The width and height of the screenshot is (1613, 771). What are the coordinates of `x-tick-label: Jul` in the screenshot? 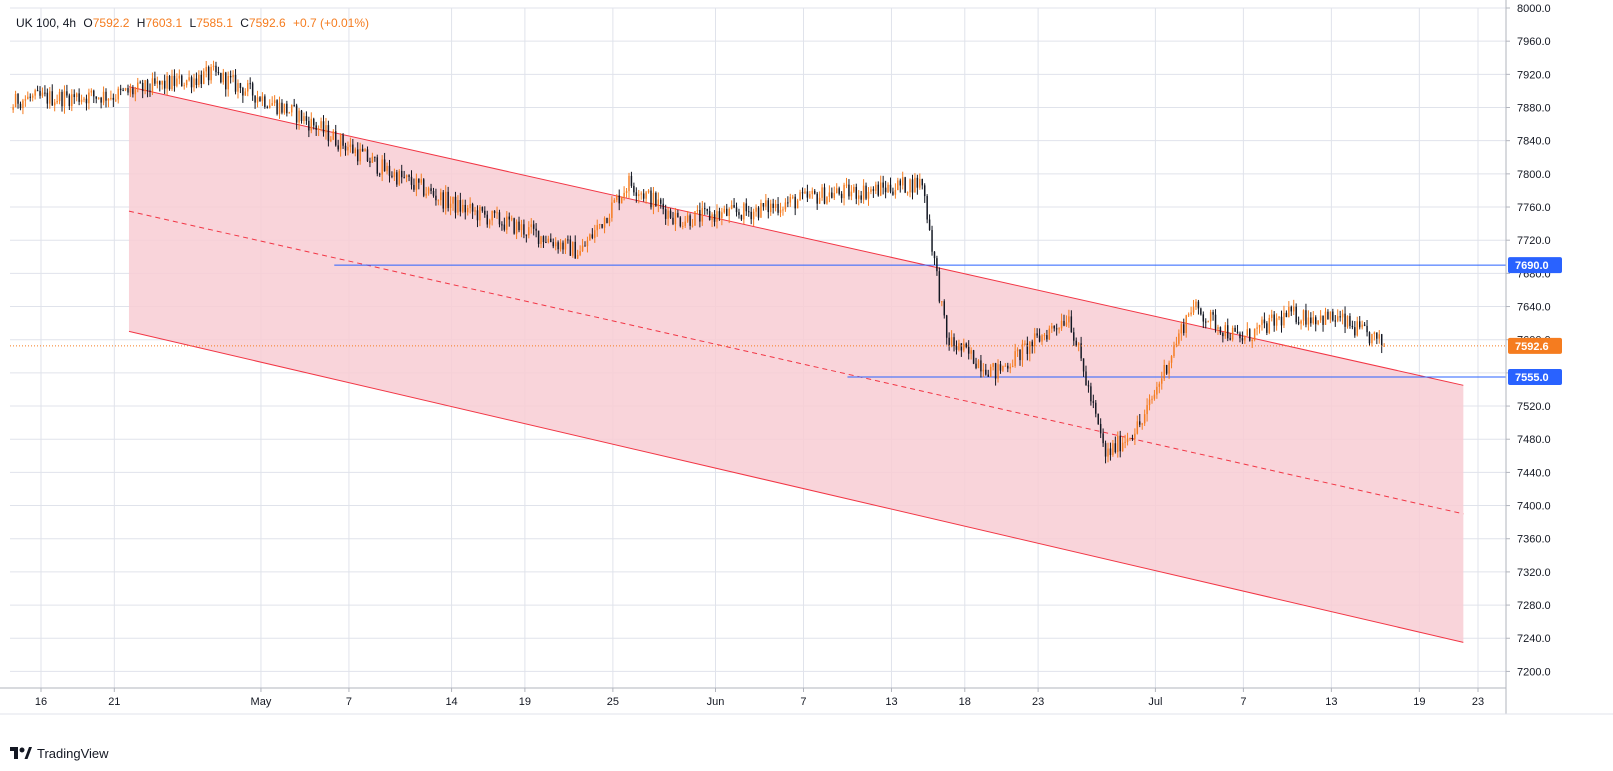 It's located at (1155, 702).